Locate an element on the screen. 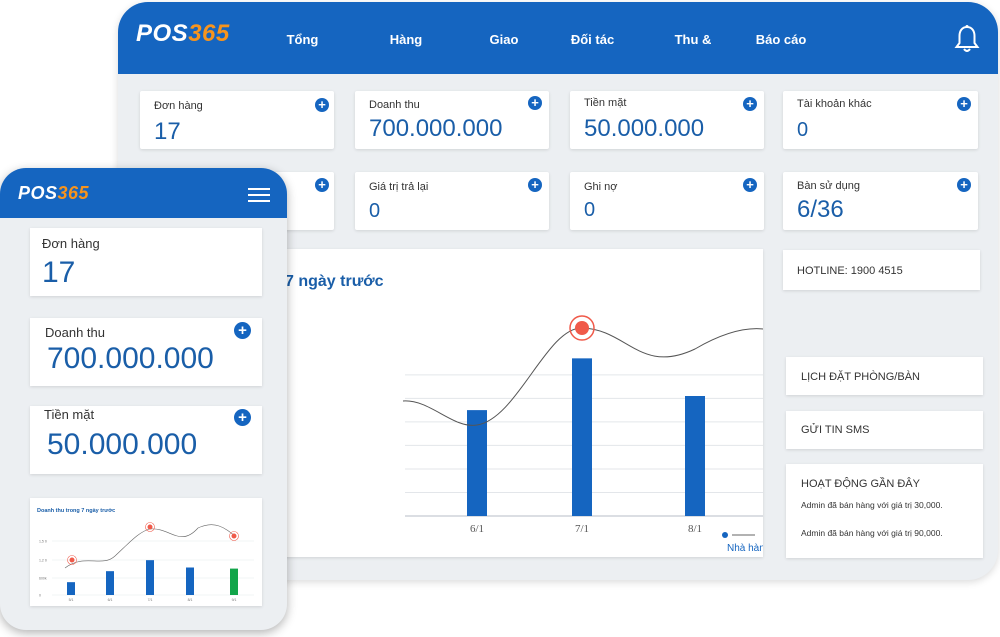  y-tick-label: 1,5 tr is located at coordinates (43, 542).